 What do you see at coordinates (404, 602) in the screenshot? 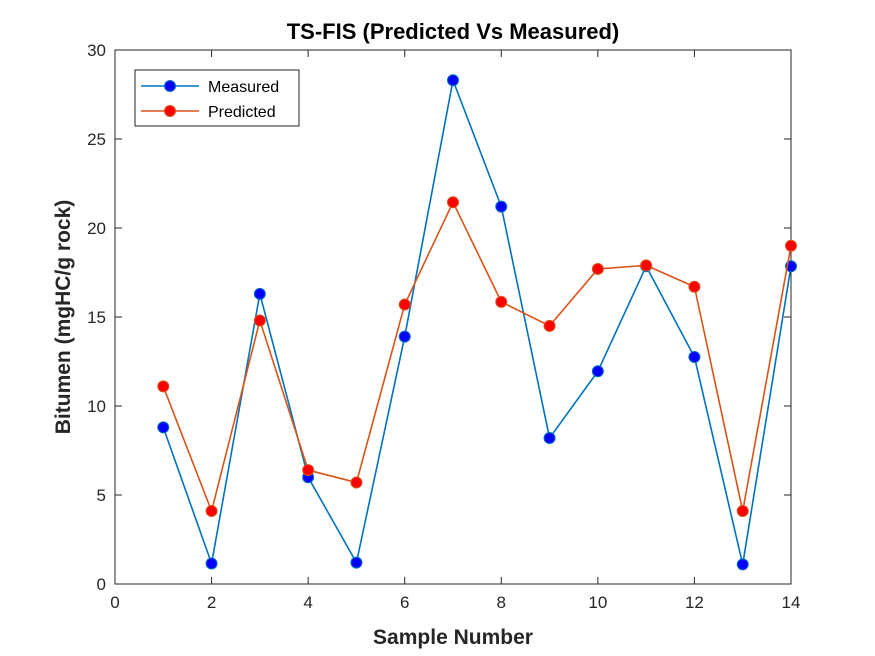
I see `x-tick-label: 6` at bounding box center [404, 602].